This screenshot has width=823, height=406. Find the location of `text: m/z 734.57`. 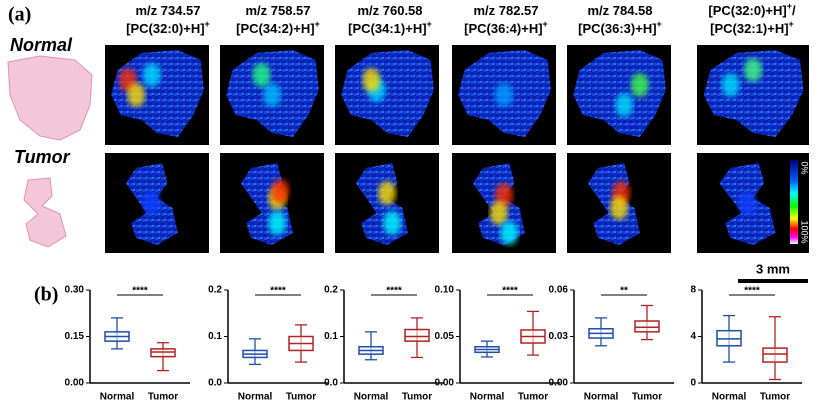

text: m/z 734.57 is located at coordinates (167, 10).